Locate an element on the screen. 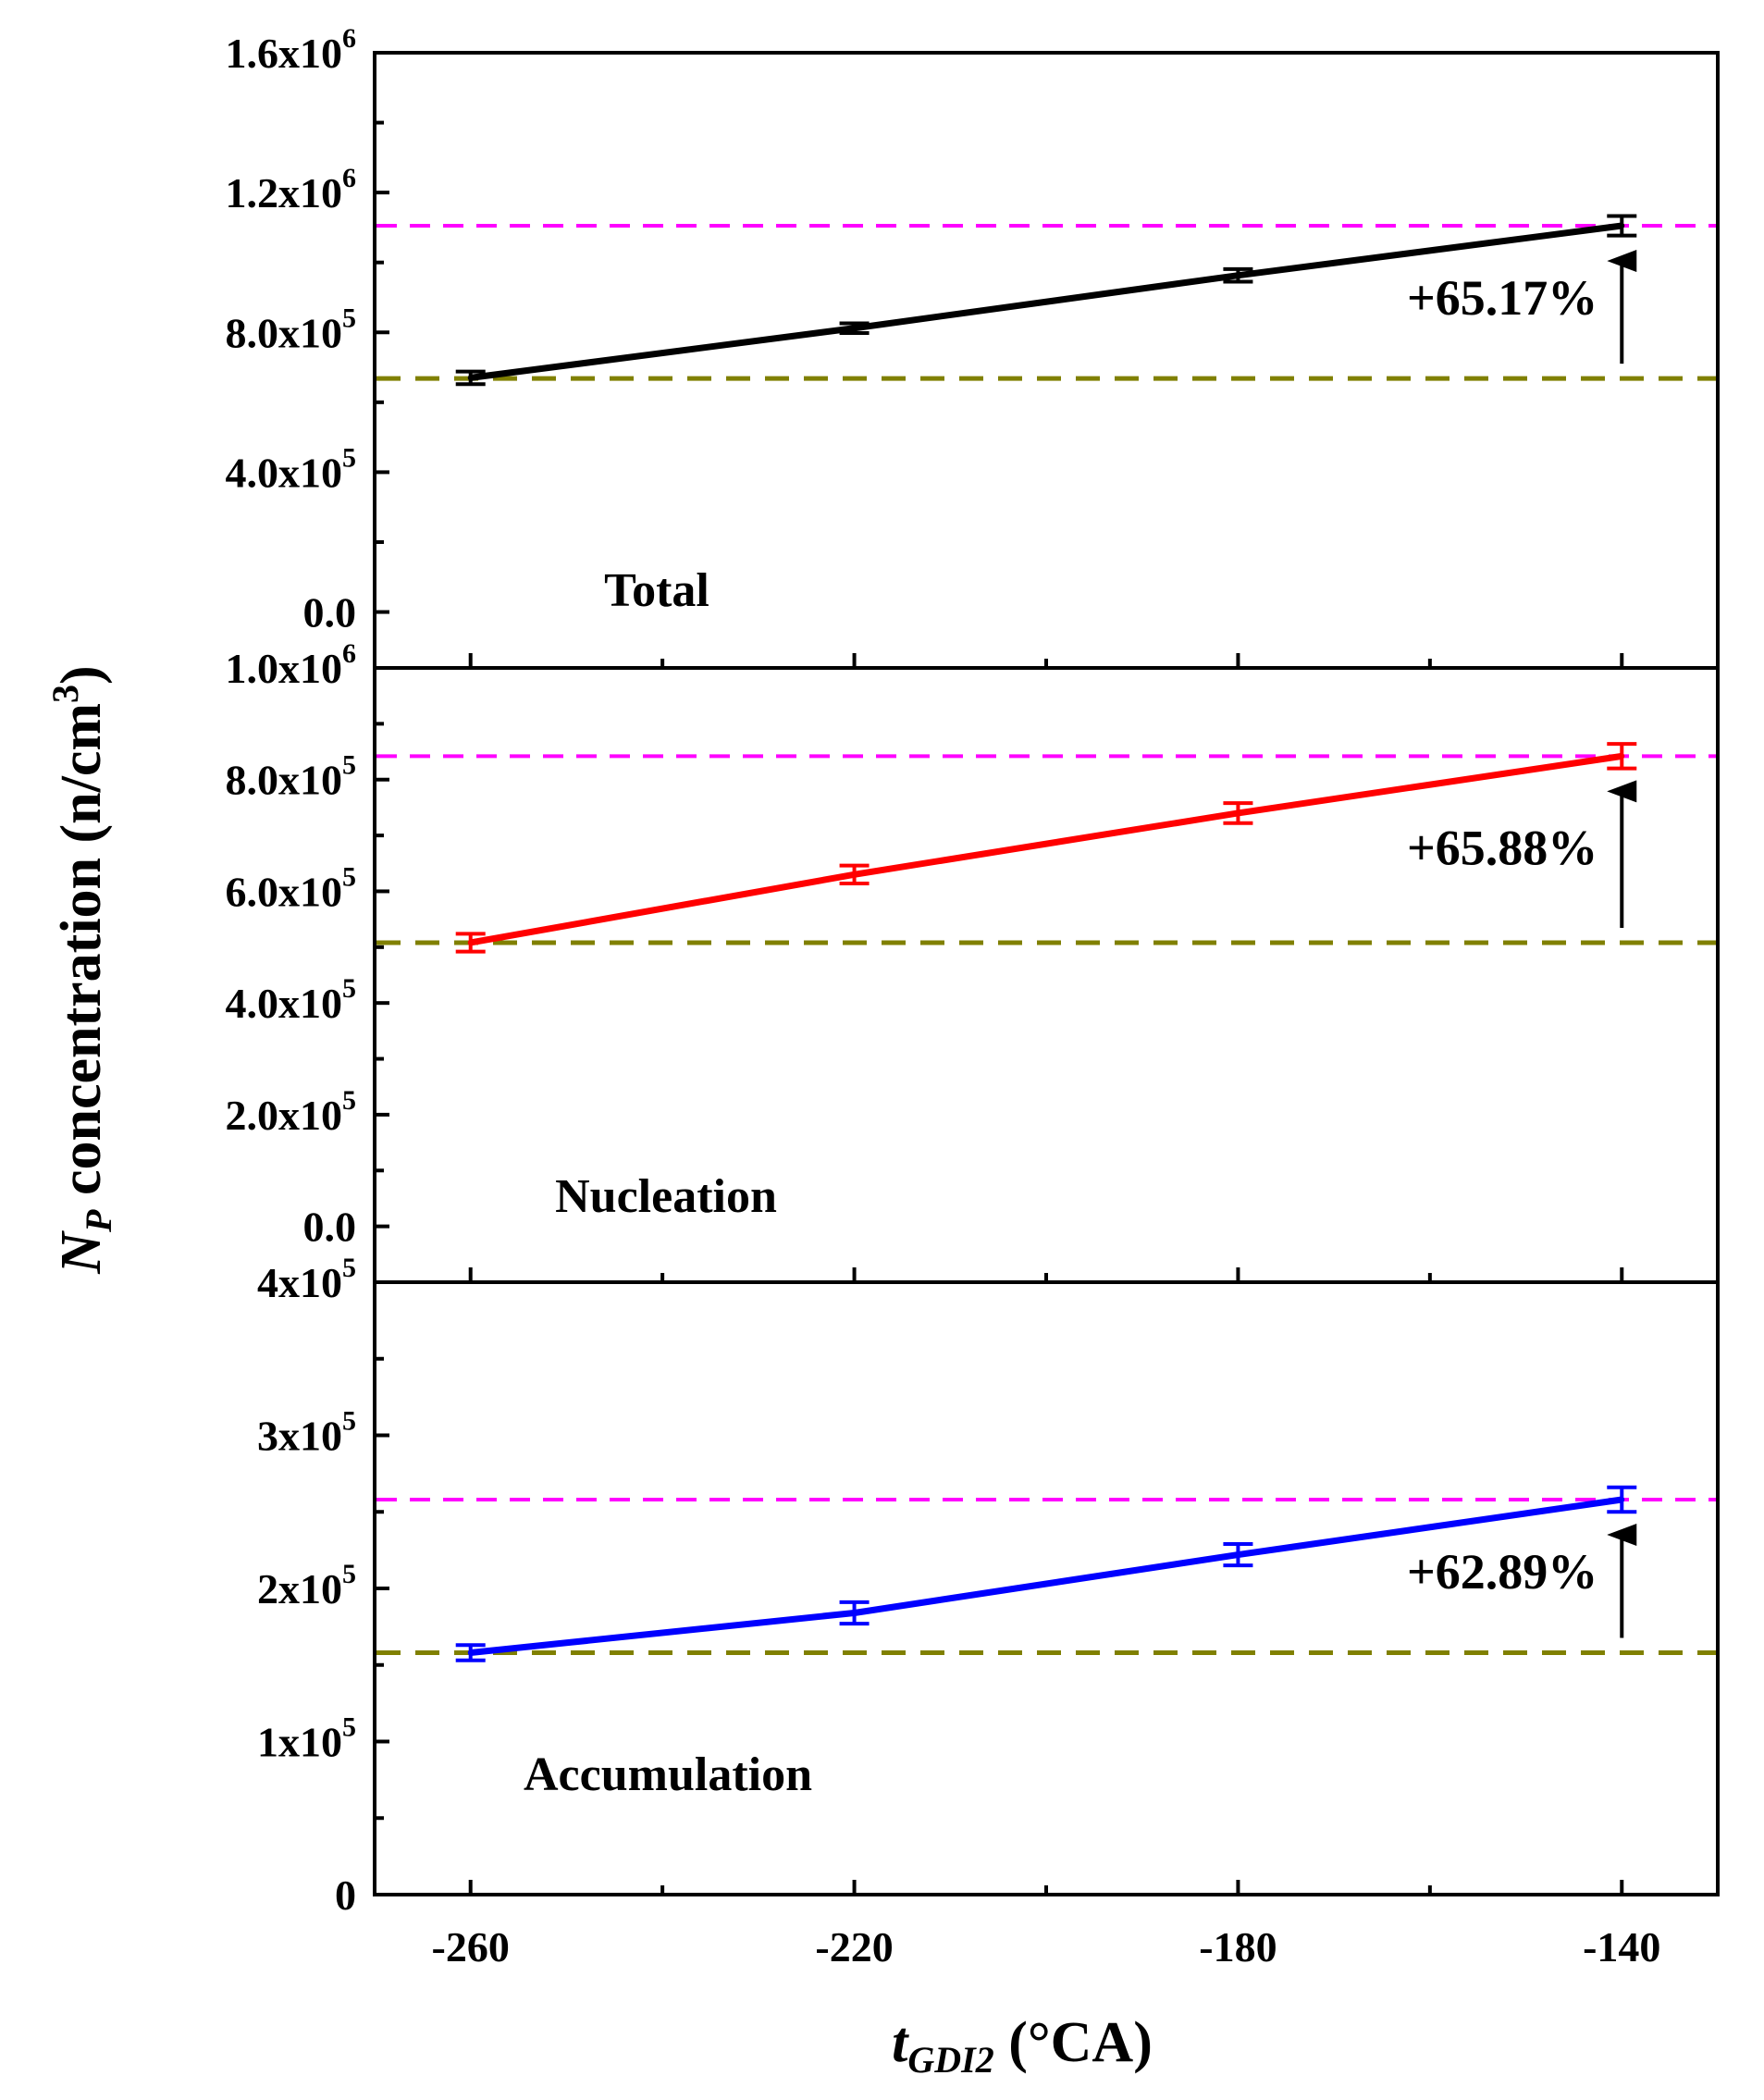  y-tick-label: 0 is located at coordinates (345, 1895).